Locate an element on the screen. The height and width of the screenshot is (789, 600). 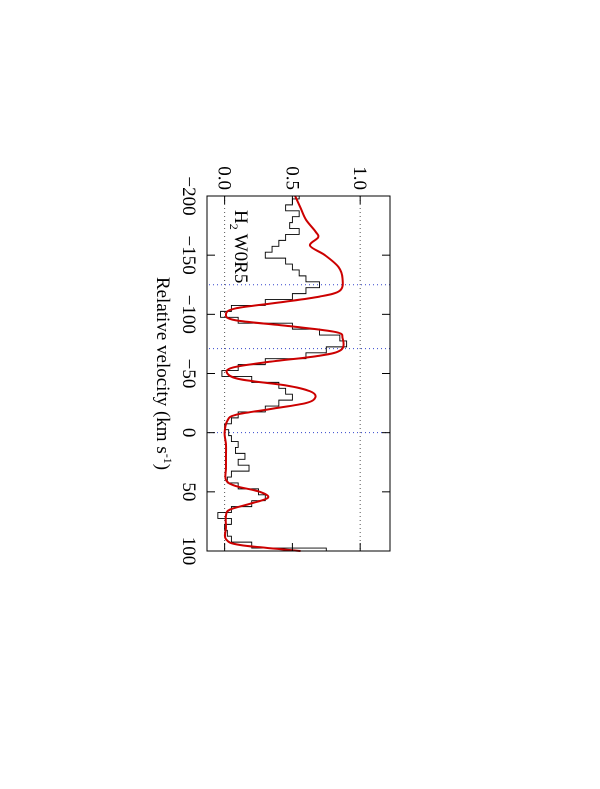
line-label: H2 W0R5 is located at coordinates (239, 246).